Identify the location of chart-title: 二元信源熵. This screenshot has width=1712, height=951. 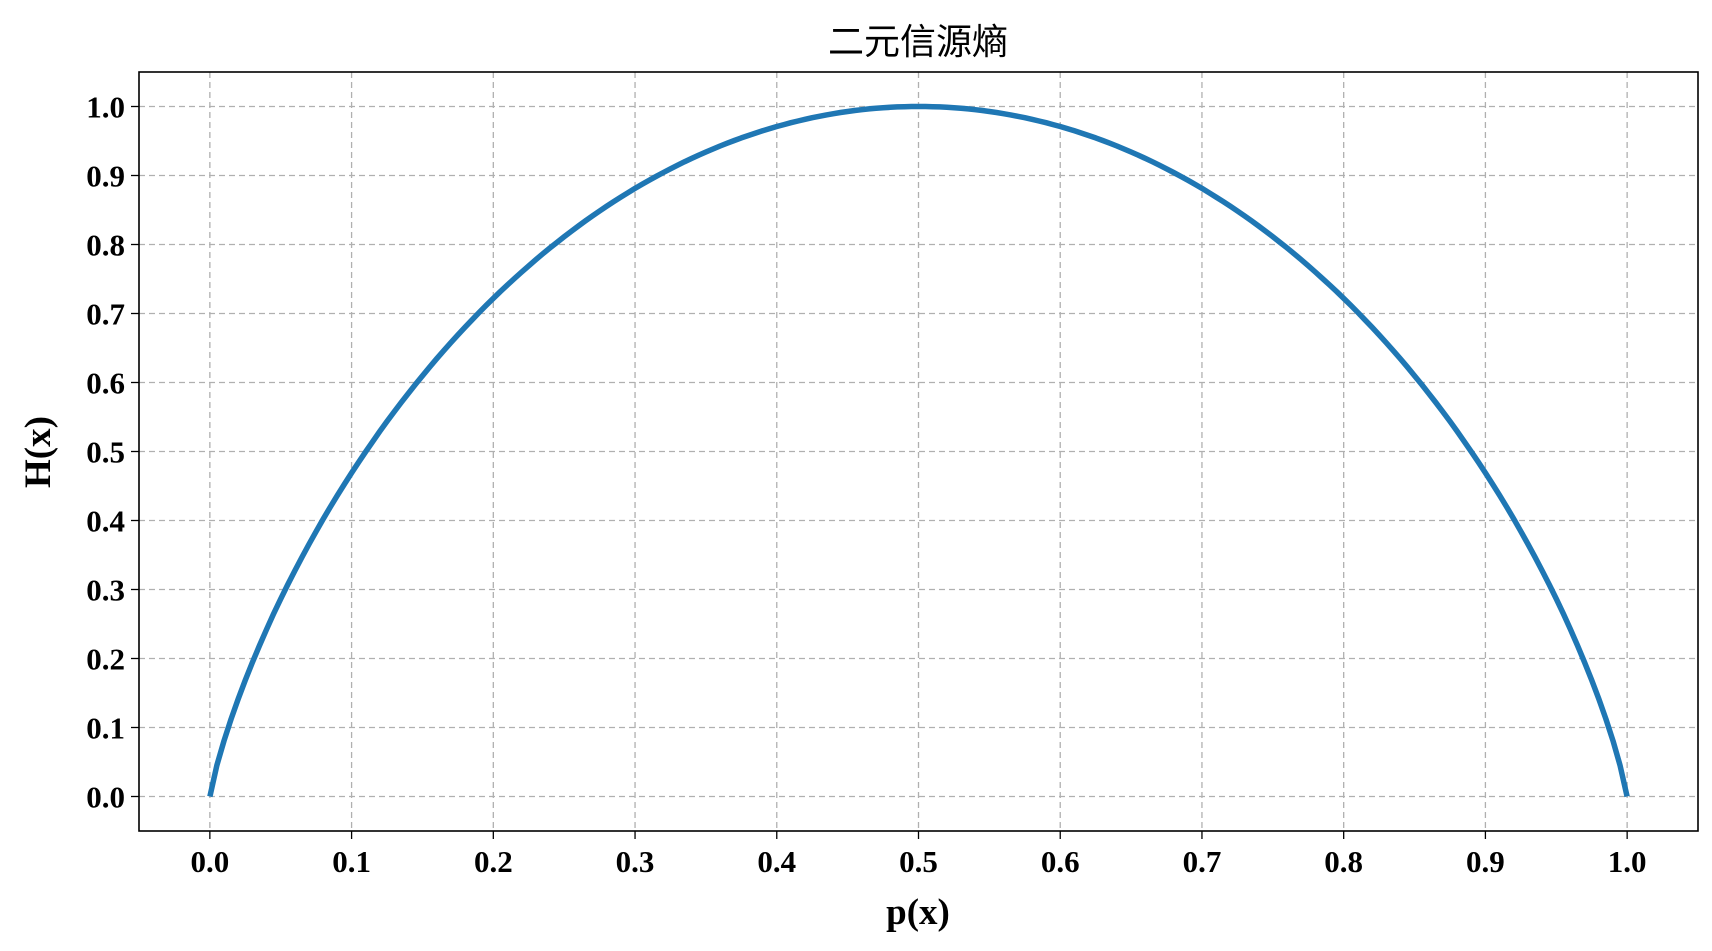
(918, 42).